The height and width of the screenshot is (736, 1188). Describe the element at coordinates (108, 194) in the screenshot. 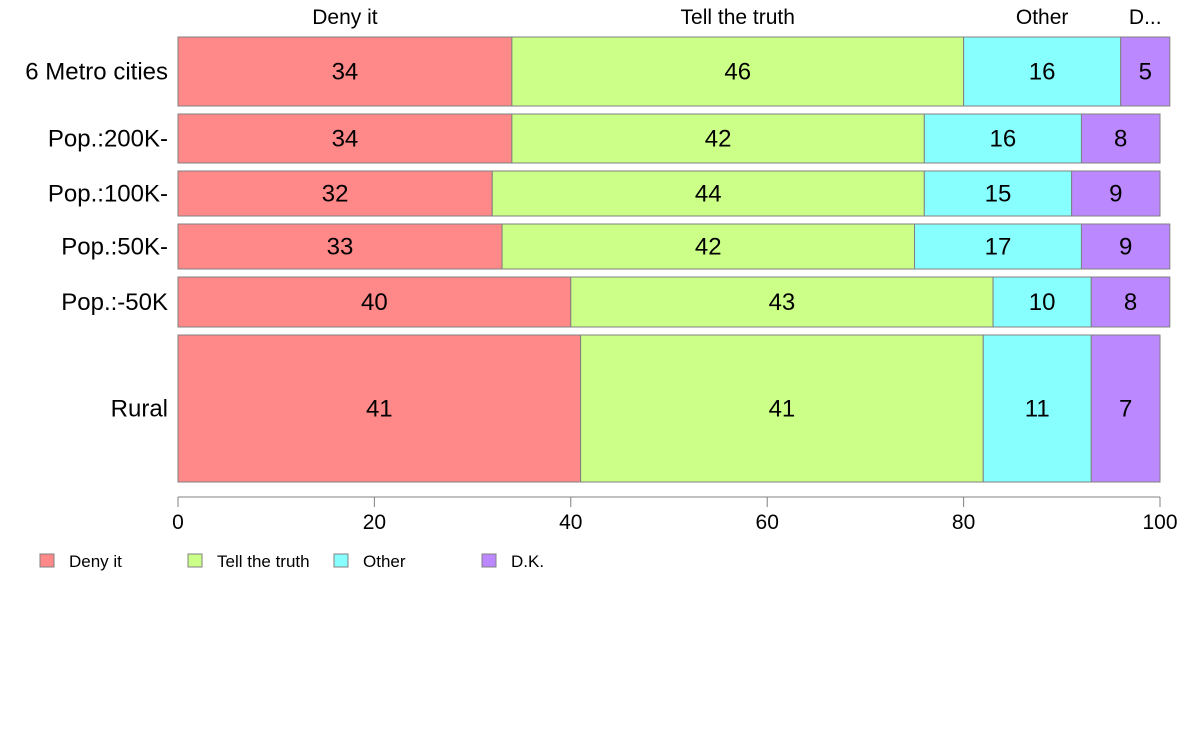

I see `category-label: Pop.:100K-` at that location.